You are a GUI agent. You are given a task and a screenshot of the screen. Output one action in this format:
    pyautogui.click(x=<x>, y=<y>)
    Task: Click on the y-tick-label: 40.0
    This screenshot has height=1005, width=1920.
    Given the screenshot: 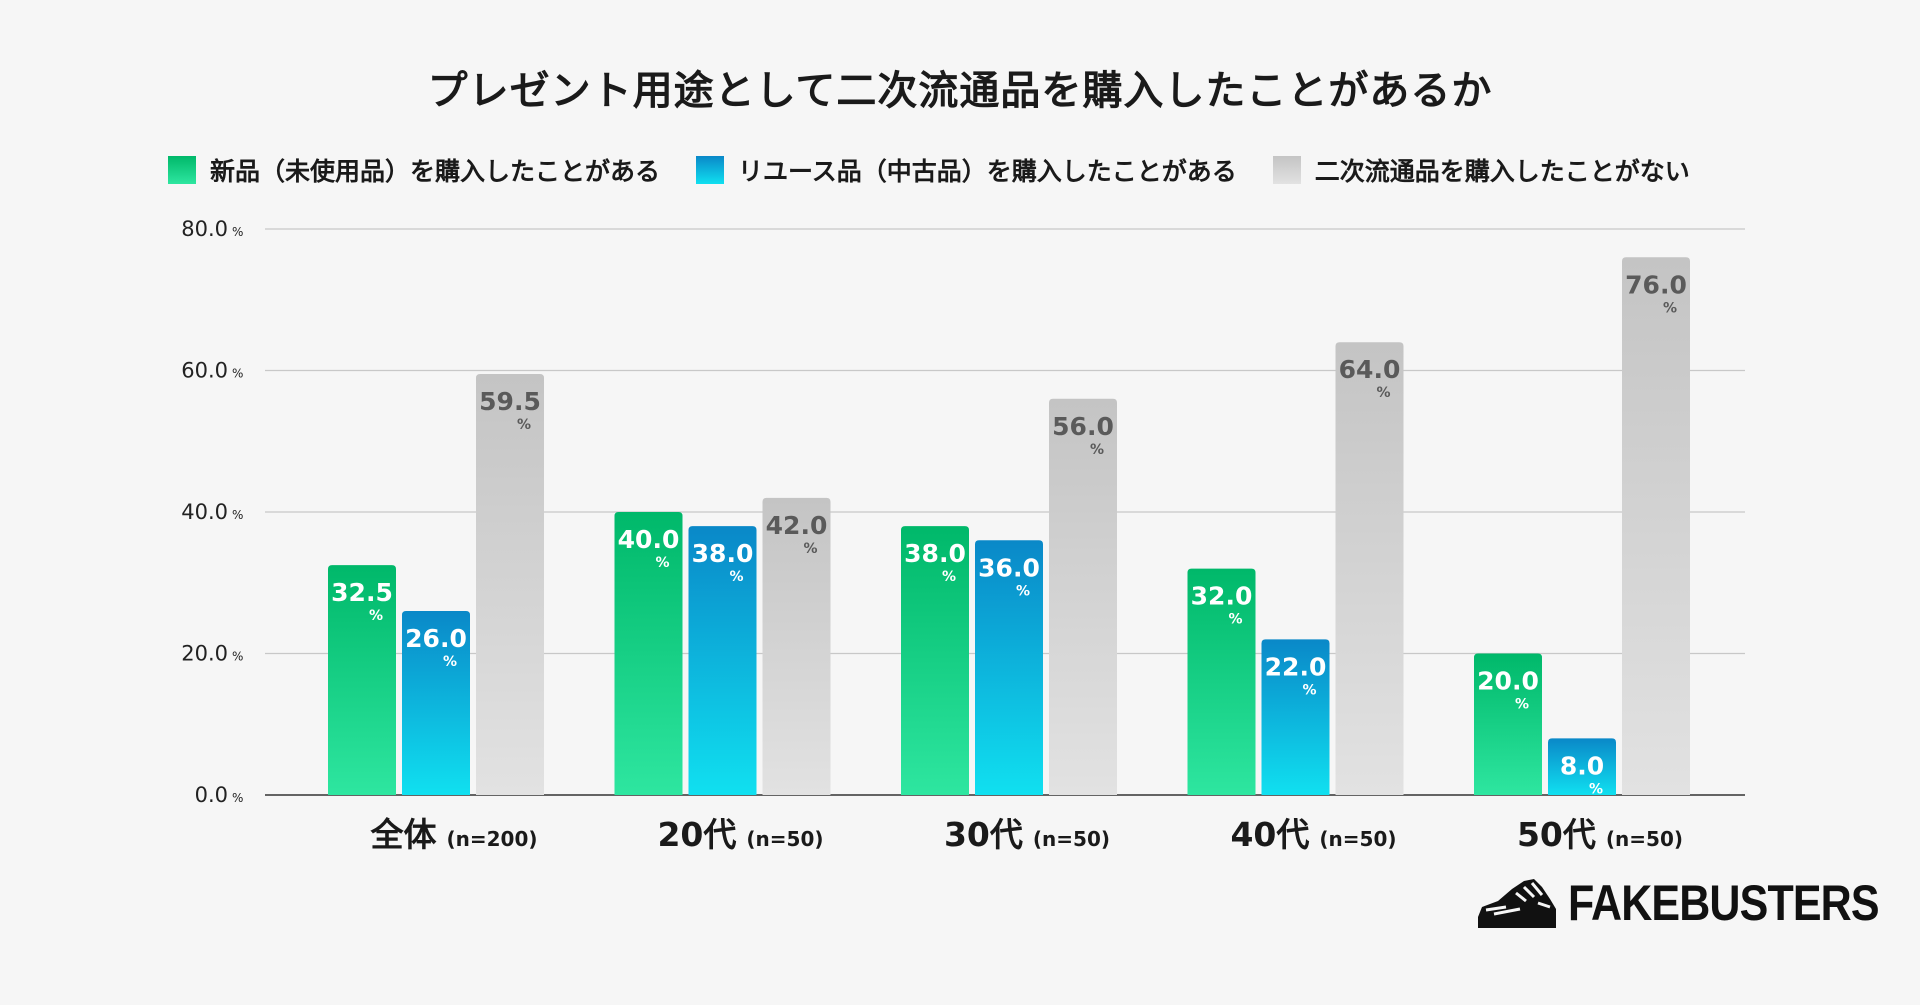 What is the action you would take?
    pyautogui.click(x=204, y=512)
    